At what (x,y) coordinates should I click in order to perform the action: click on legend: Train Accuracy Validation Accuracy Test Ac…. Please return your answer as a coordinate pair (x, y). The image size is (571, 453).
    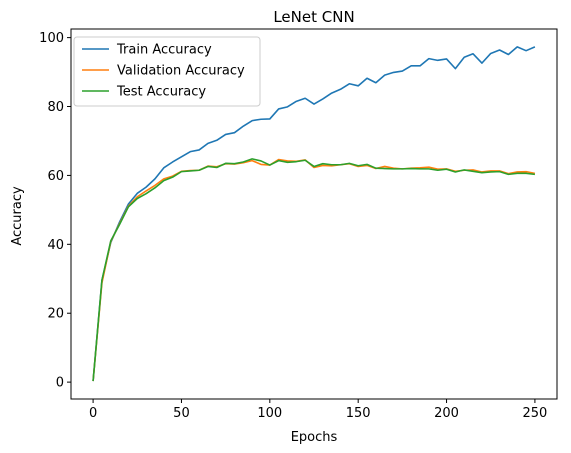
    Looking at the image, I should click on (167, 71).